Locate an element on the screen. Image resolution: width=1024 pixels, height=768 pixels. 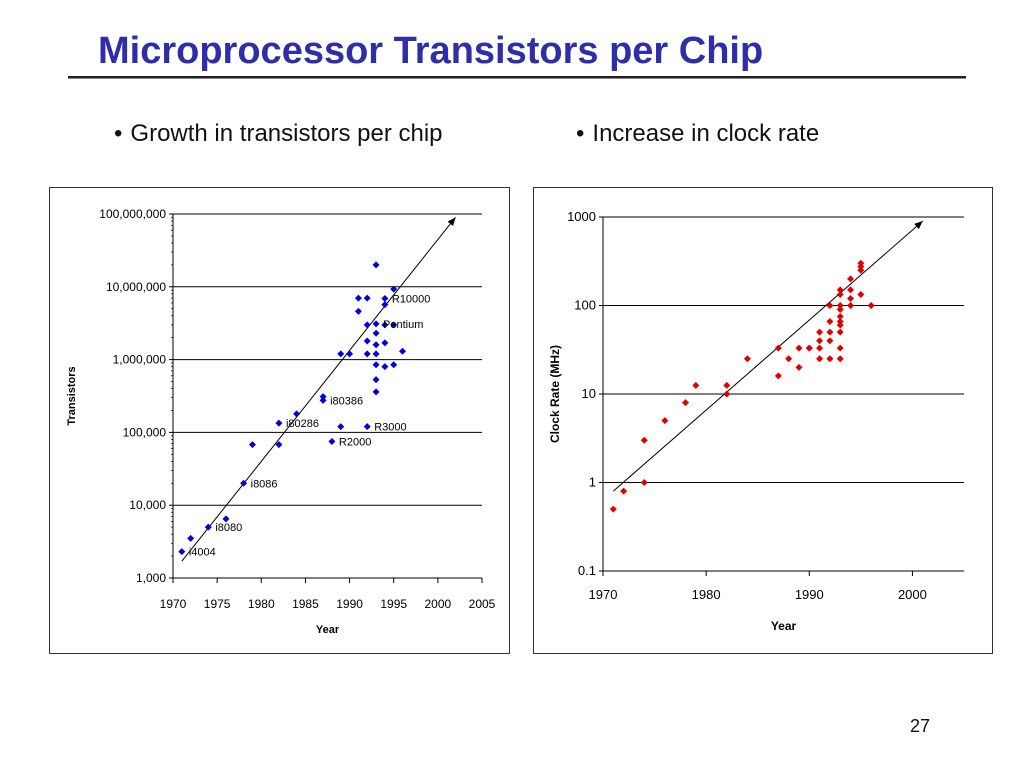
y-axis-title: Transistors is located at coordinates (72, 395).